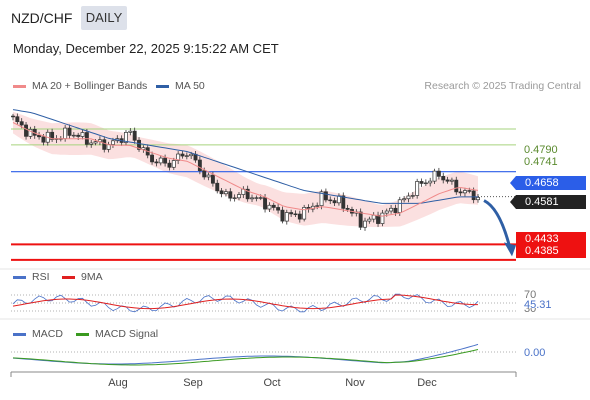  What do you see at coordinates (82, 334) in the screenshot?
I see `macd-signal-swatch` at bounding box center [82, 334].